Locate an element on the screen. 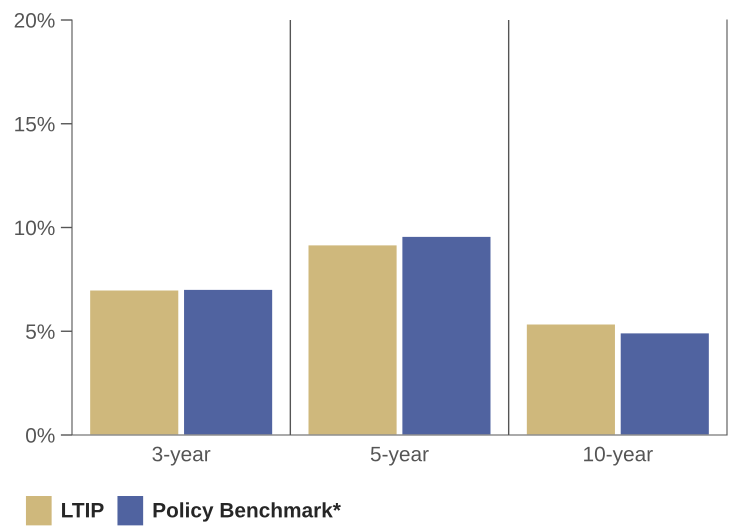 This screenshot has height=527, width=730. legend-label: Policy Benchmark* is located at coordinates (247, 512).